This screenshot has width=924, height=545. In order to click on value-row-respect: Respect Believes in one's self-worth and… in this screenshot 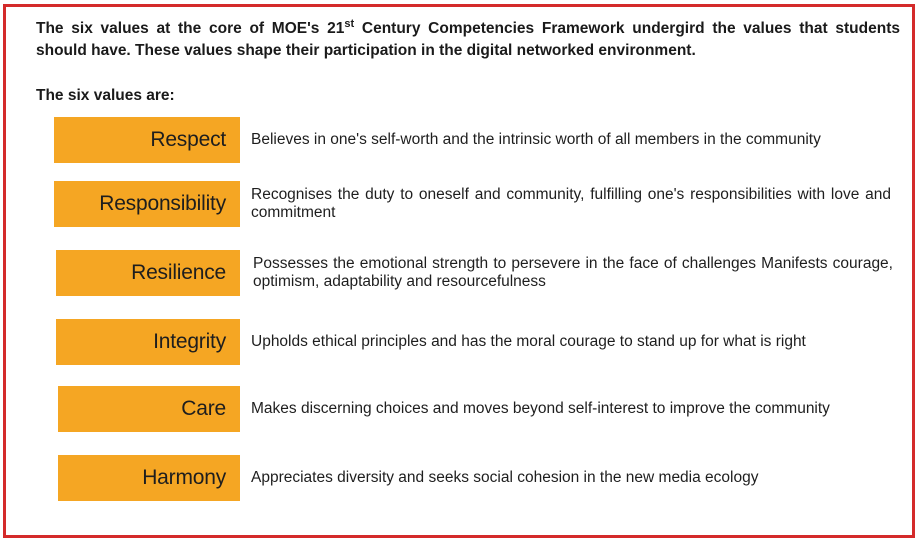, I will do `click(450, 140)`.